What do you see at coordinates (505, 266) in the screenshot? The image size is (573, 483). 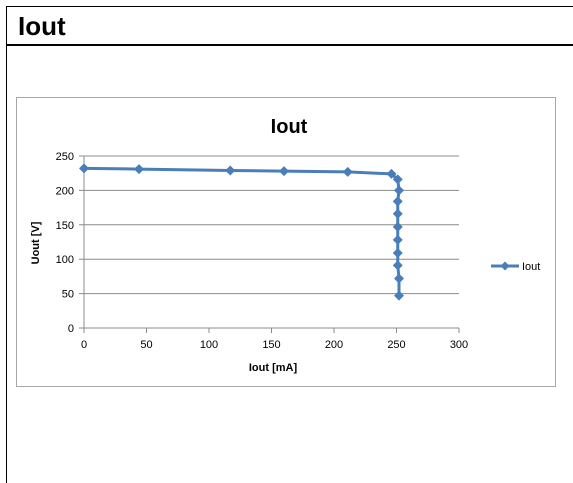 I see `legend-marker` at bounding box center [505, 266].